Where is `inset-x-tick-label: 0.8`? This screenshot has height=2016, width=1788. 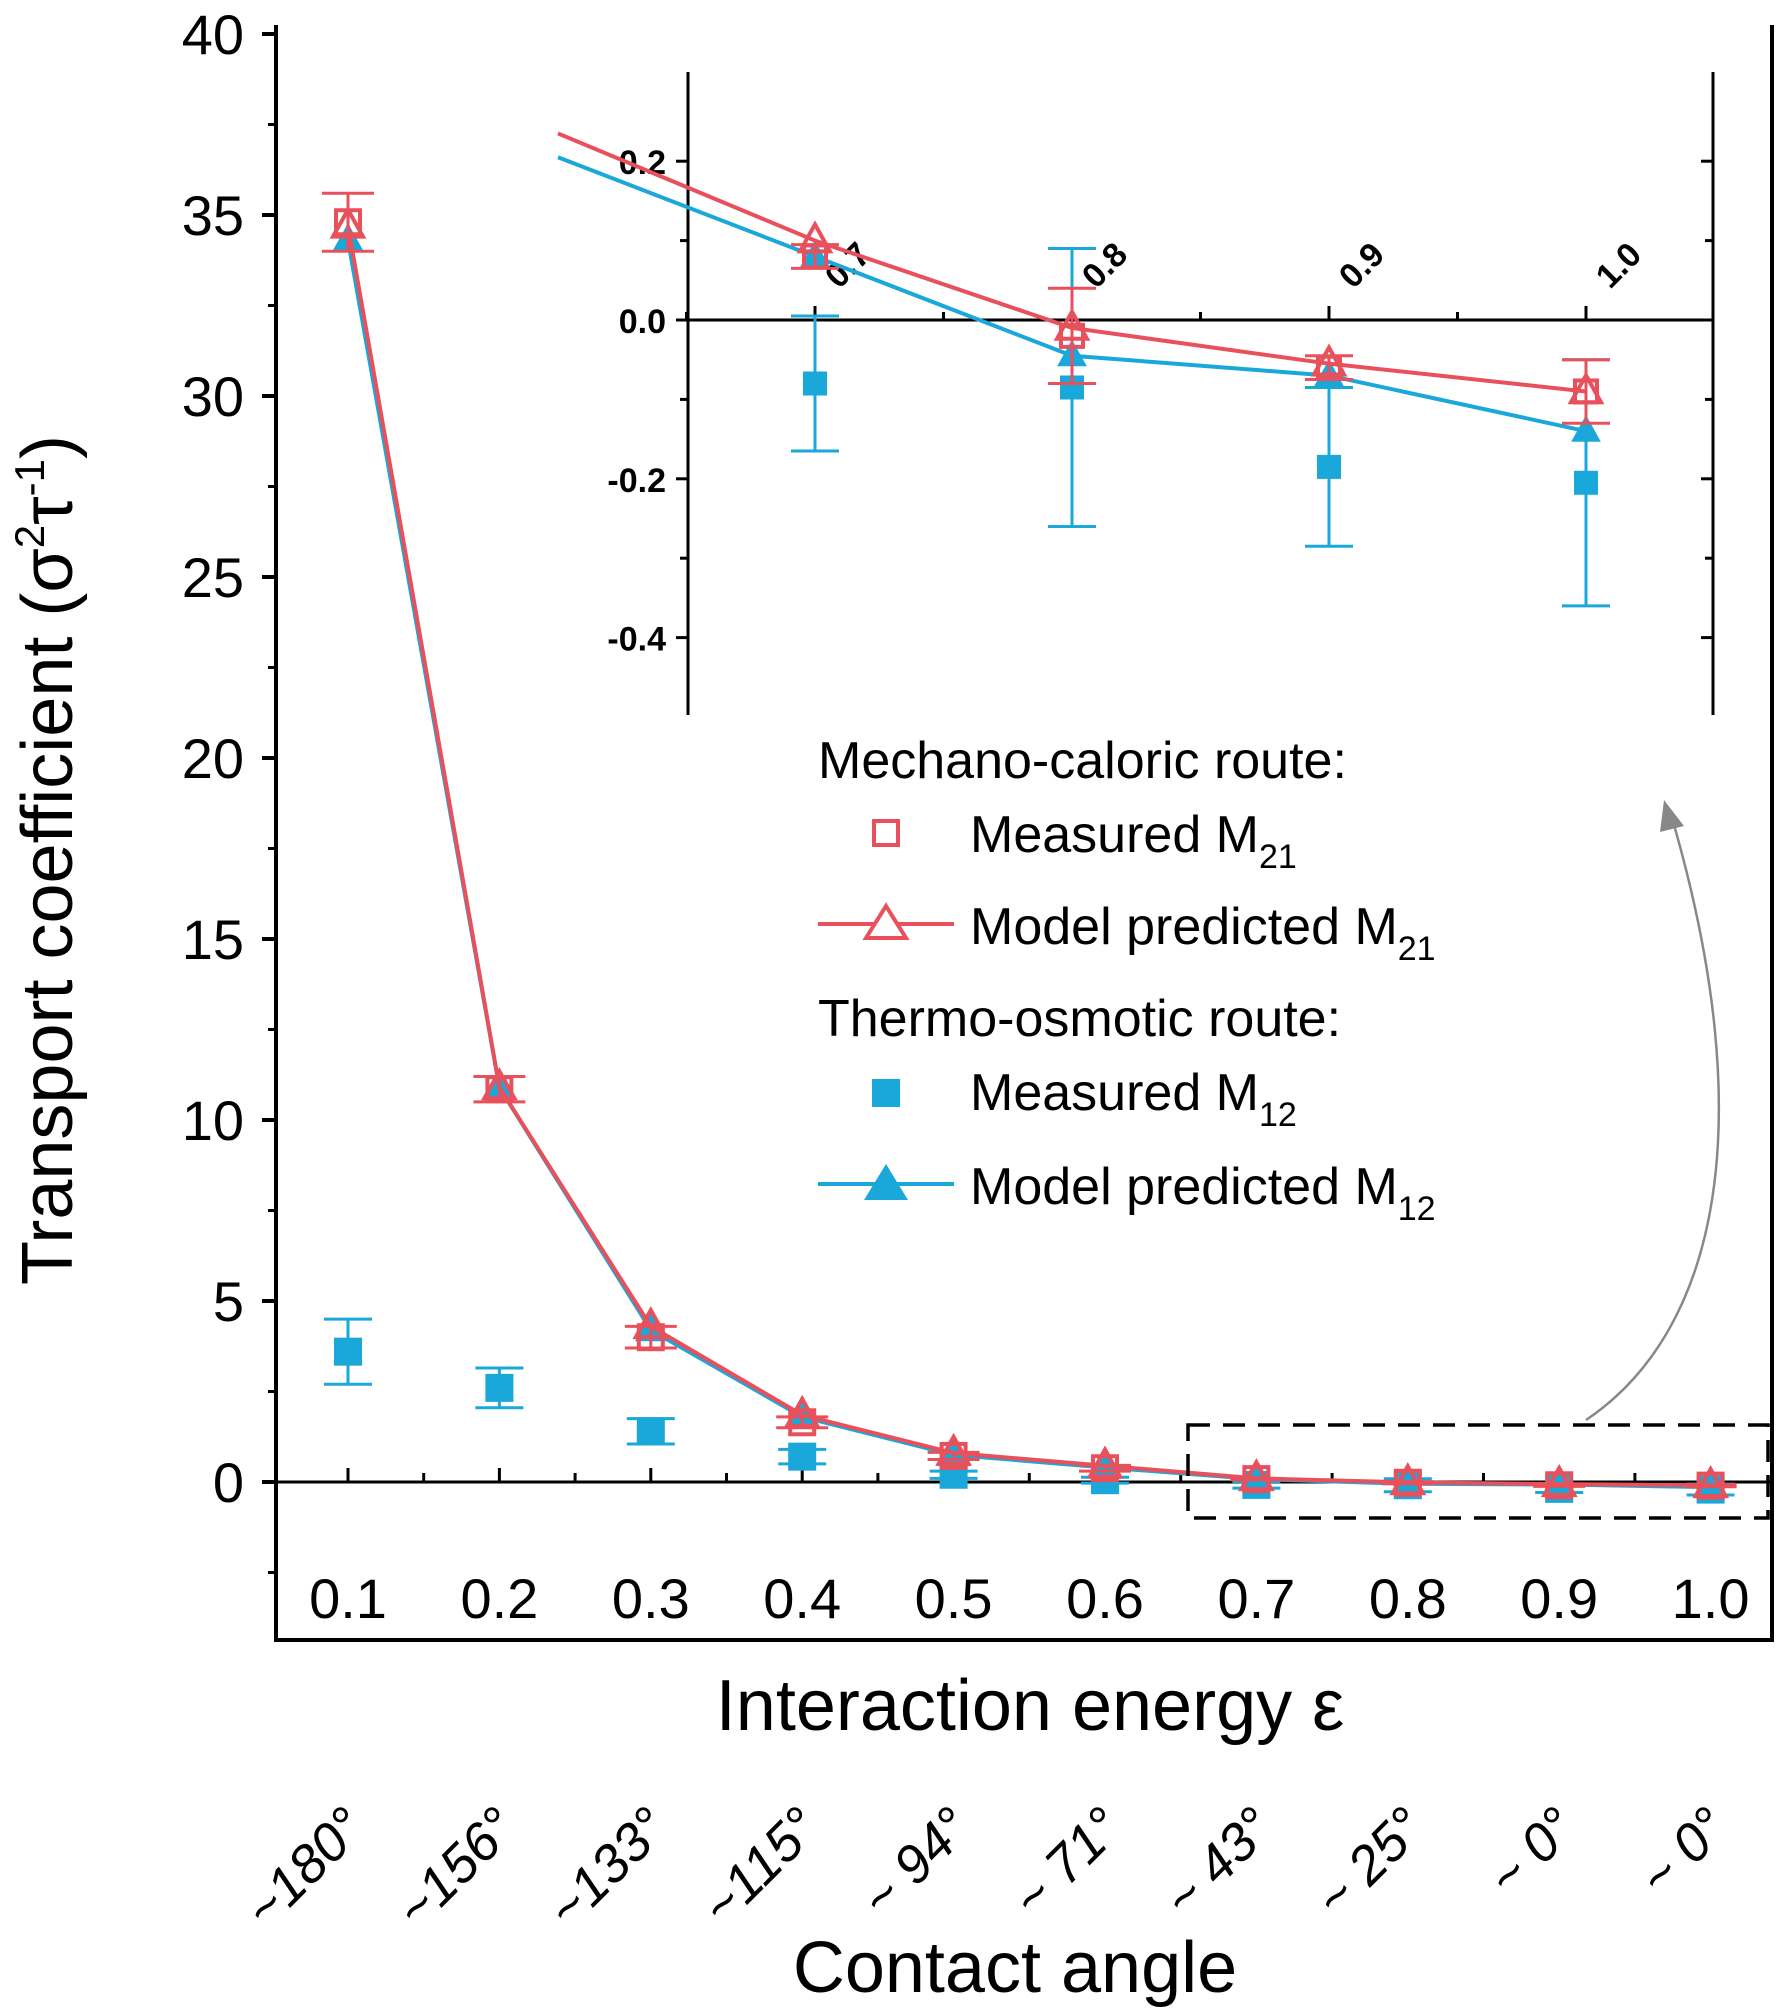 inset-x-tick-label: 0.8 is located at coordinates (1105, 265).